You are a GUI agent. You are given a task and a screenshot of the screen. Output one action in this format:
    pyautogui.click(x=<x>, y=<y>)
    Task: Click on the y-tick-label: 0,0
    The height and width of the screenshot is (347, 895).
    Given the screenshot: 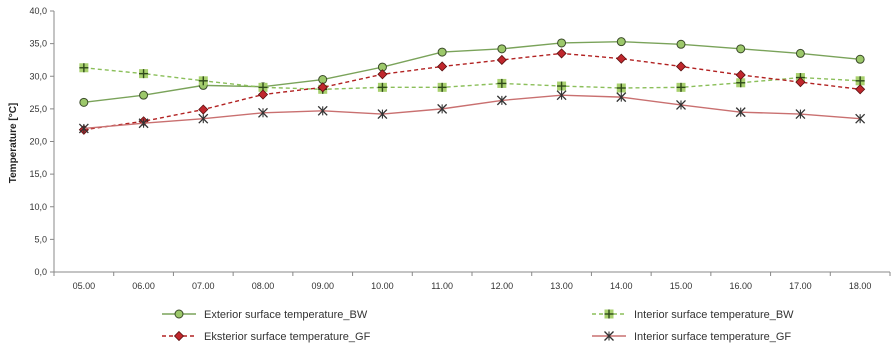 What is the action you would take?
    pyautogui.click(x=40, y=272)
    